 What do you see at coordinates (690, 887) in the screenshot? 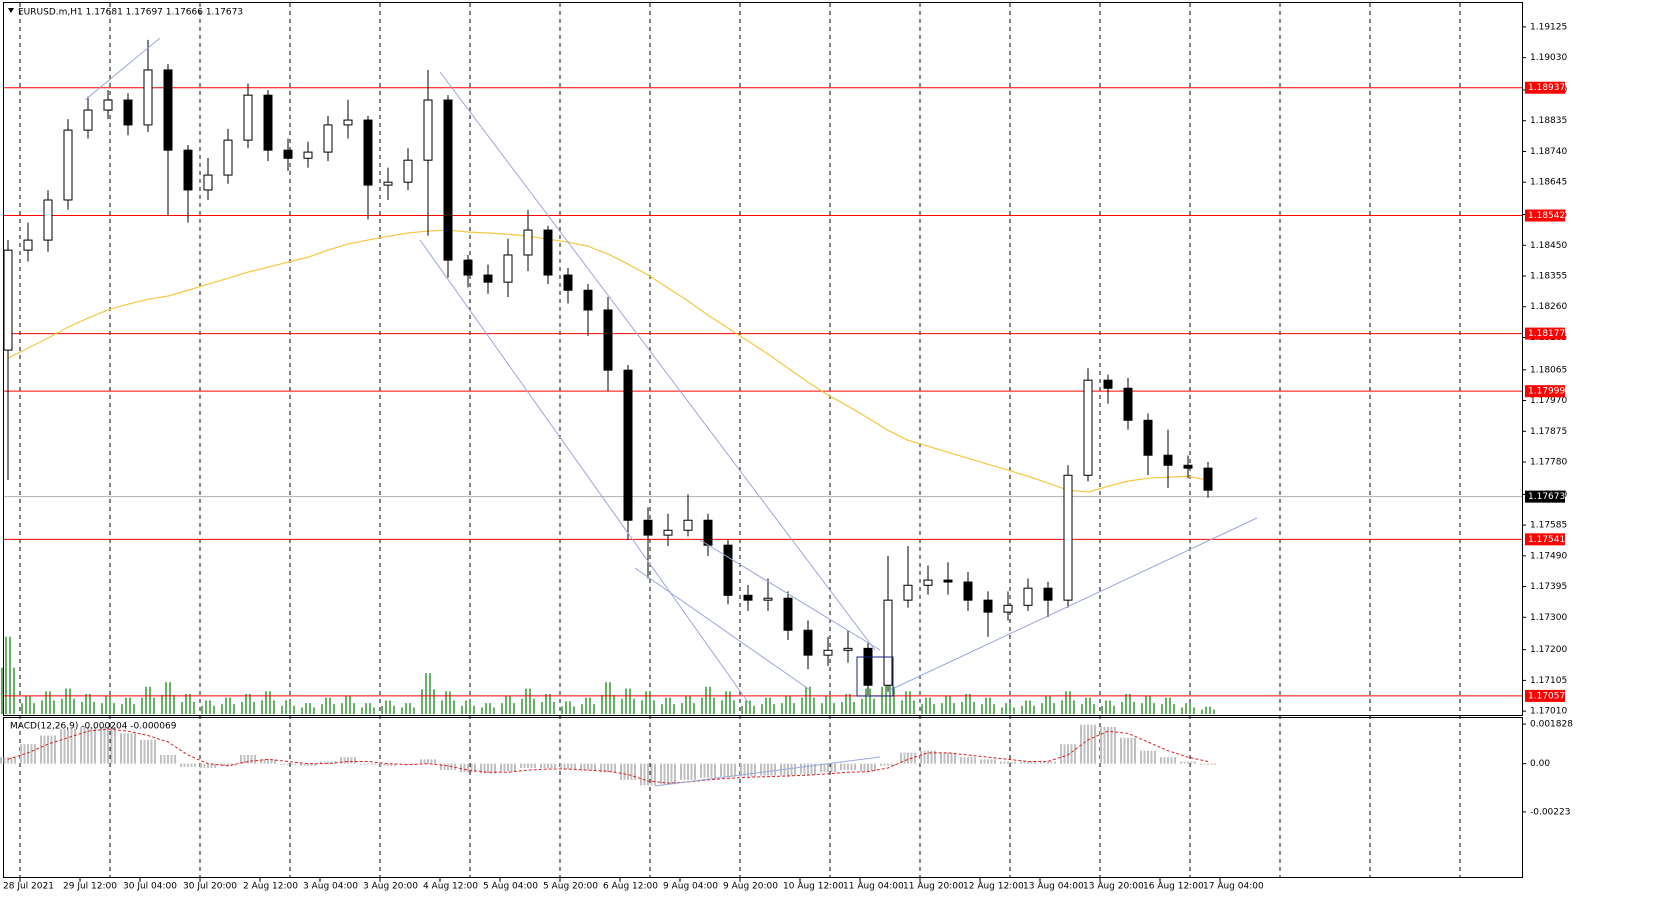
I see `x-tick-label: 9 Aug 04:00` at bounding box center [690, 887].